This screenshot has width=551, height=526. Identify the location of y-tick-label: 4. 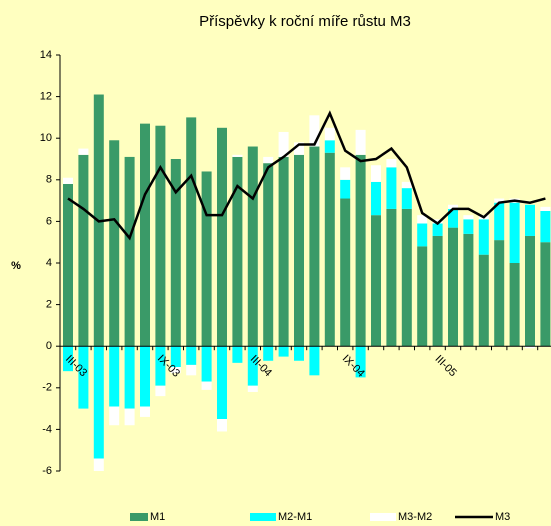
(49, 263).